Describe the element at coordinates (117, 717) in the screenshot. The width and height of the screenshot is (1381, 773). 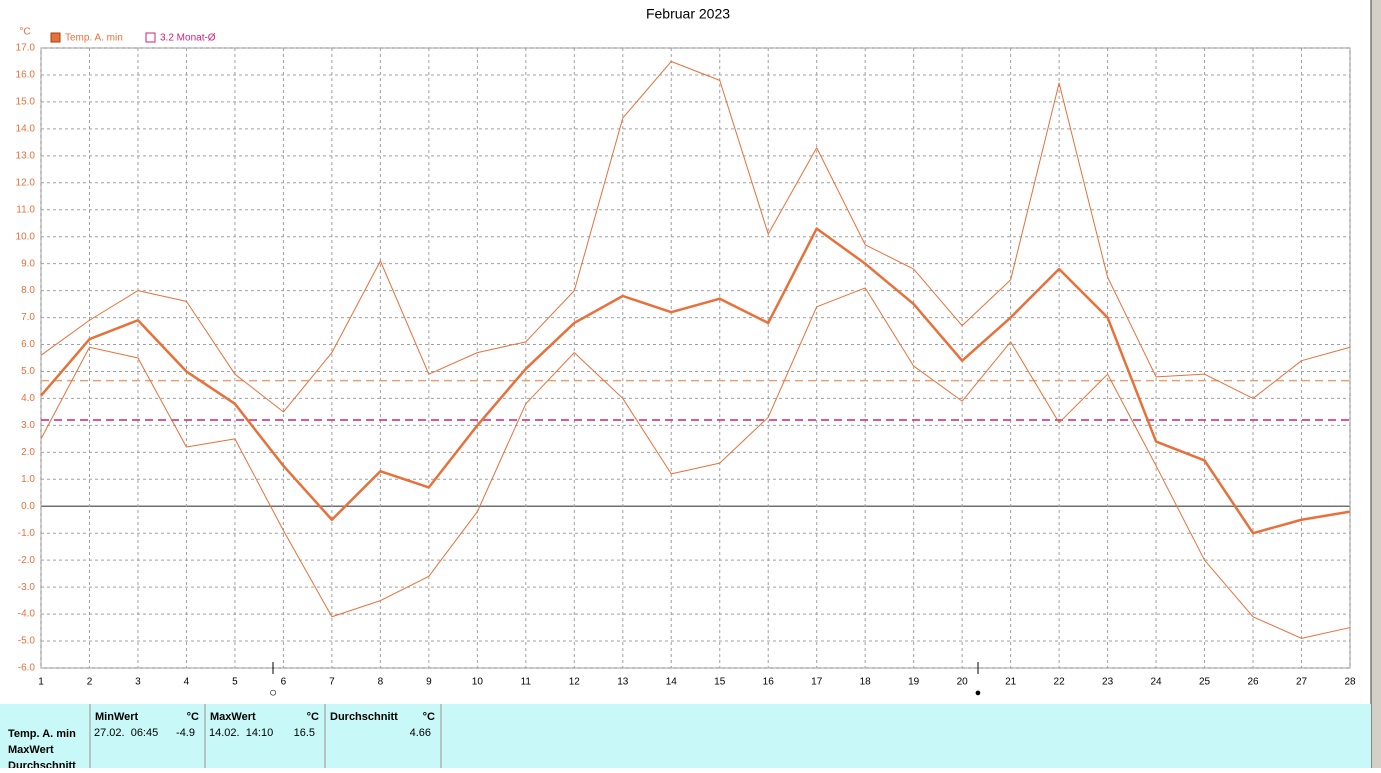
I see `column-header: MinWert` at that location.